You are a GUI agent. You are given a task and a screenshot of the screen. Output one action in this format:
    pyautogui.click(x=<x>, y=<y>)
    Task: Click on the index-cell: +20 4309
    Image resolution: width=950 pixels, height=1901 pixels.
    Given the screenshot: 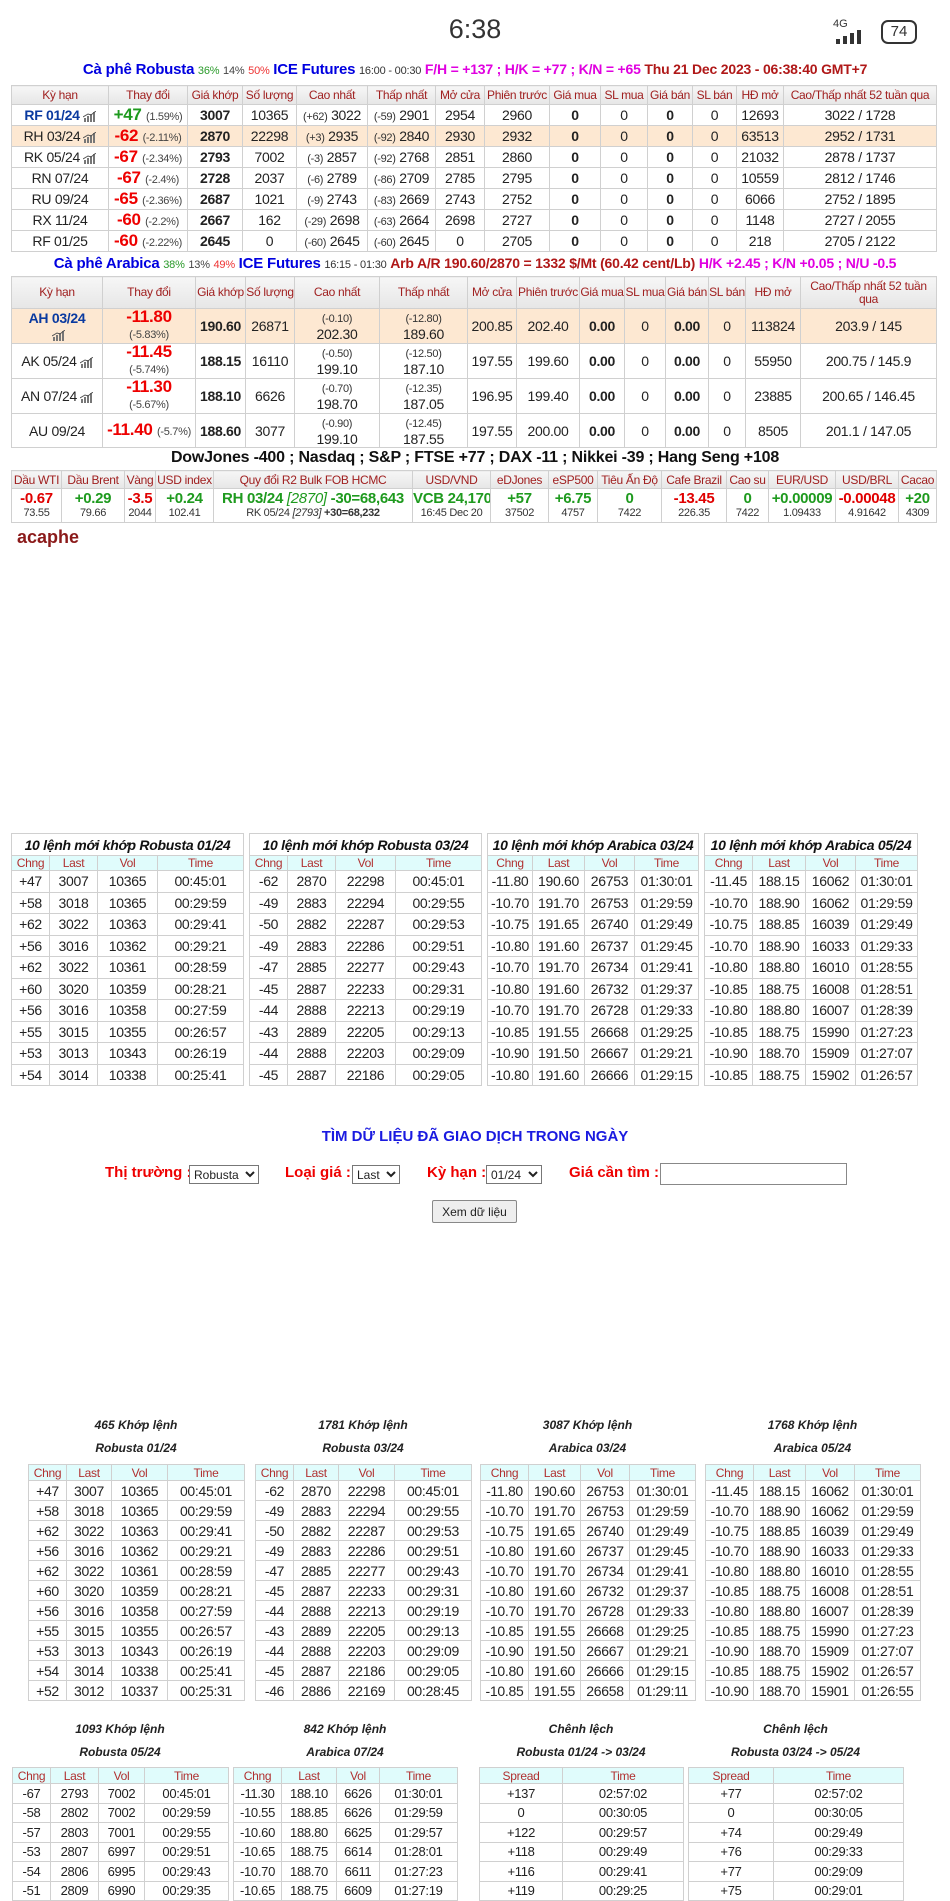 What is the action you would take?
    pyautogui.click(x=917, y=505)
    